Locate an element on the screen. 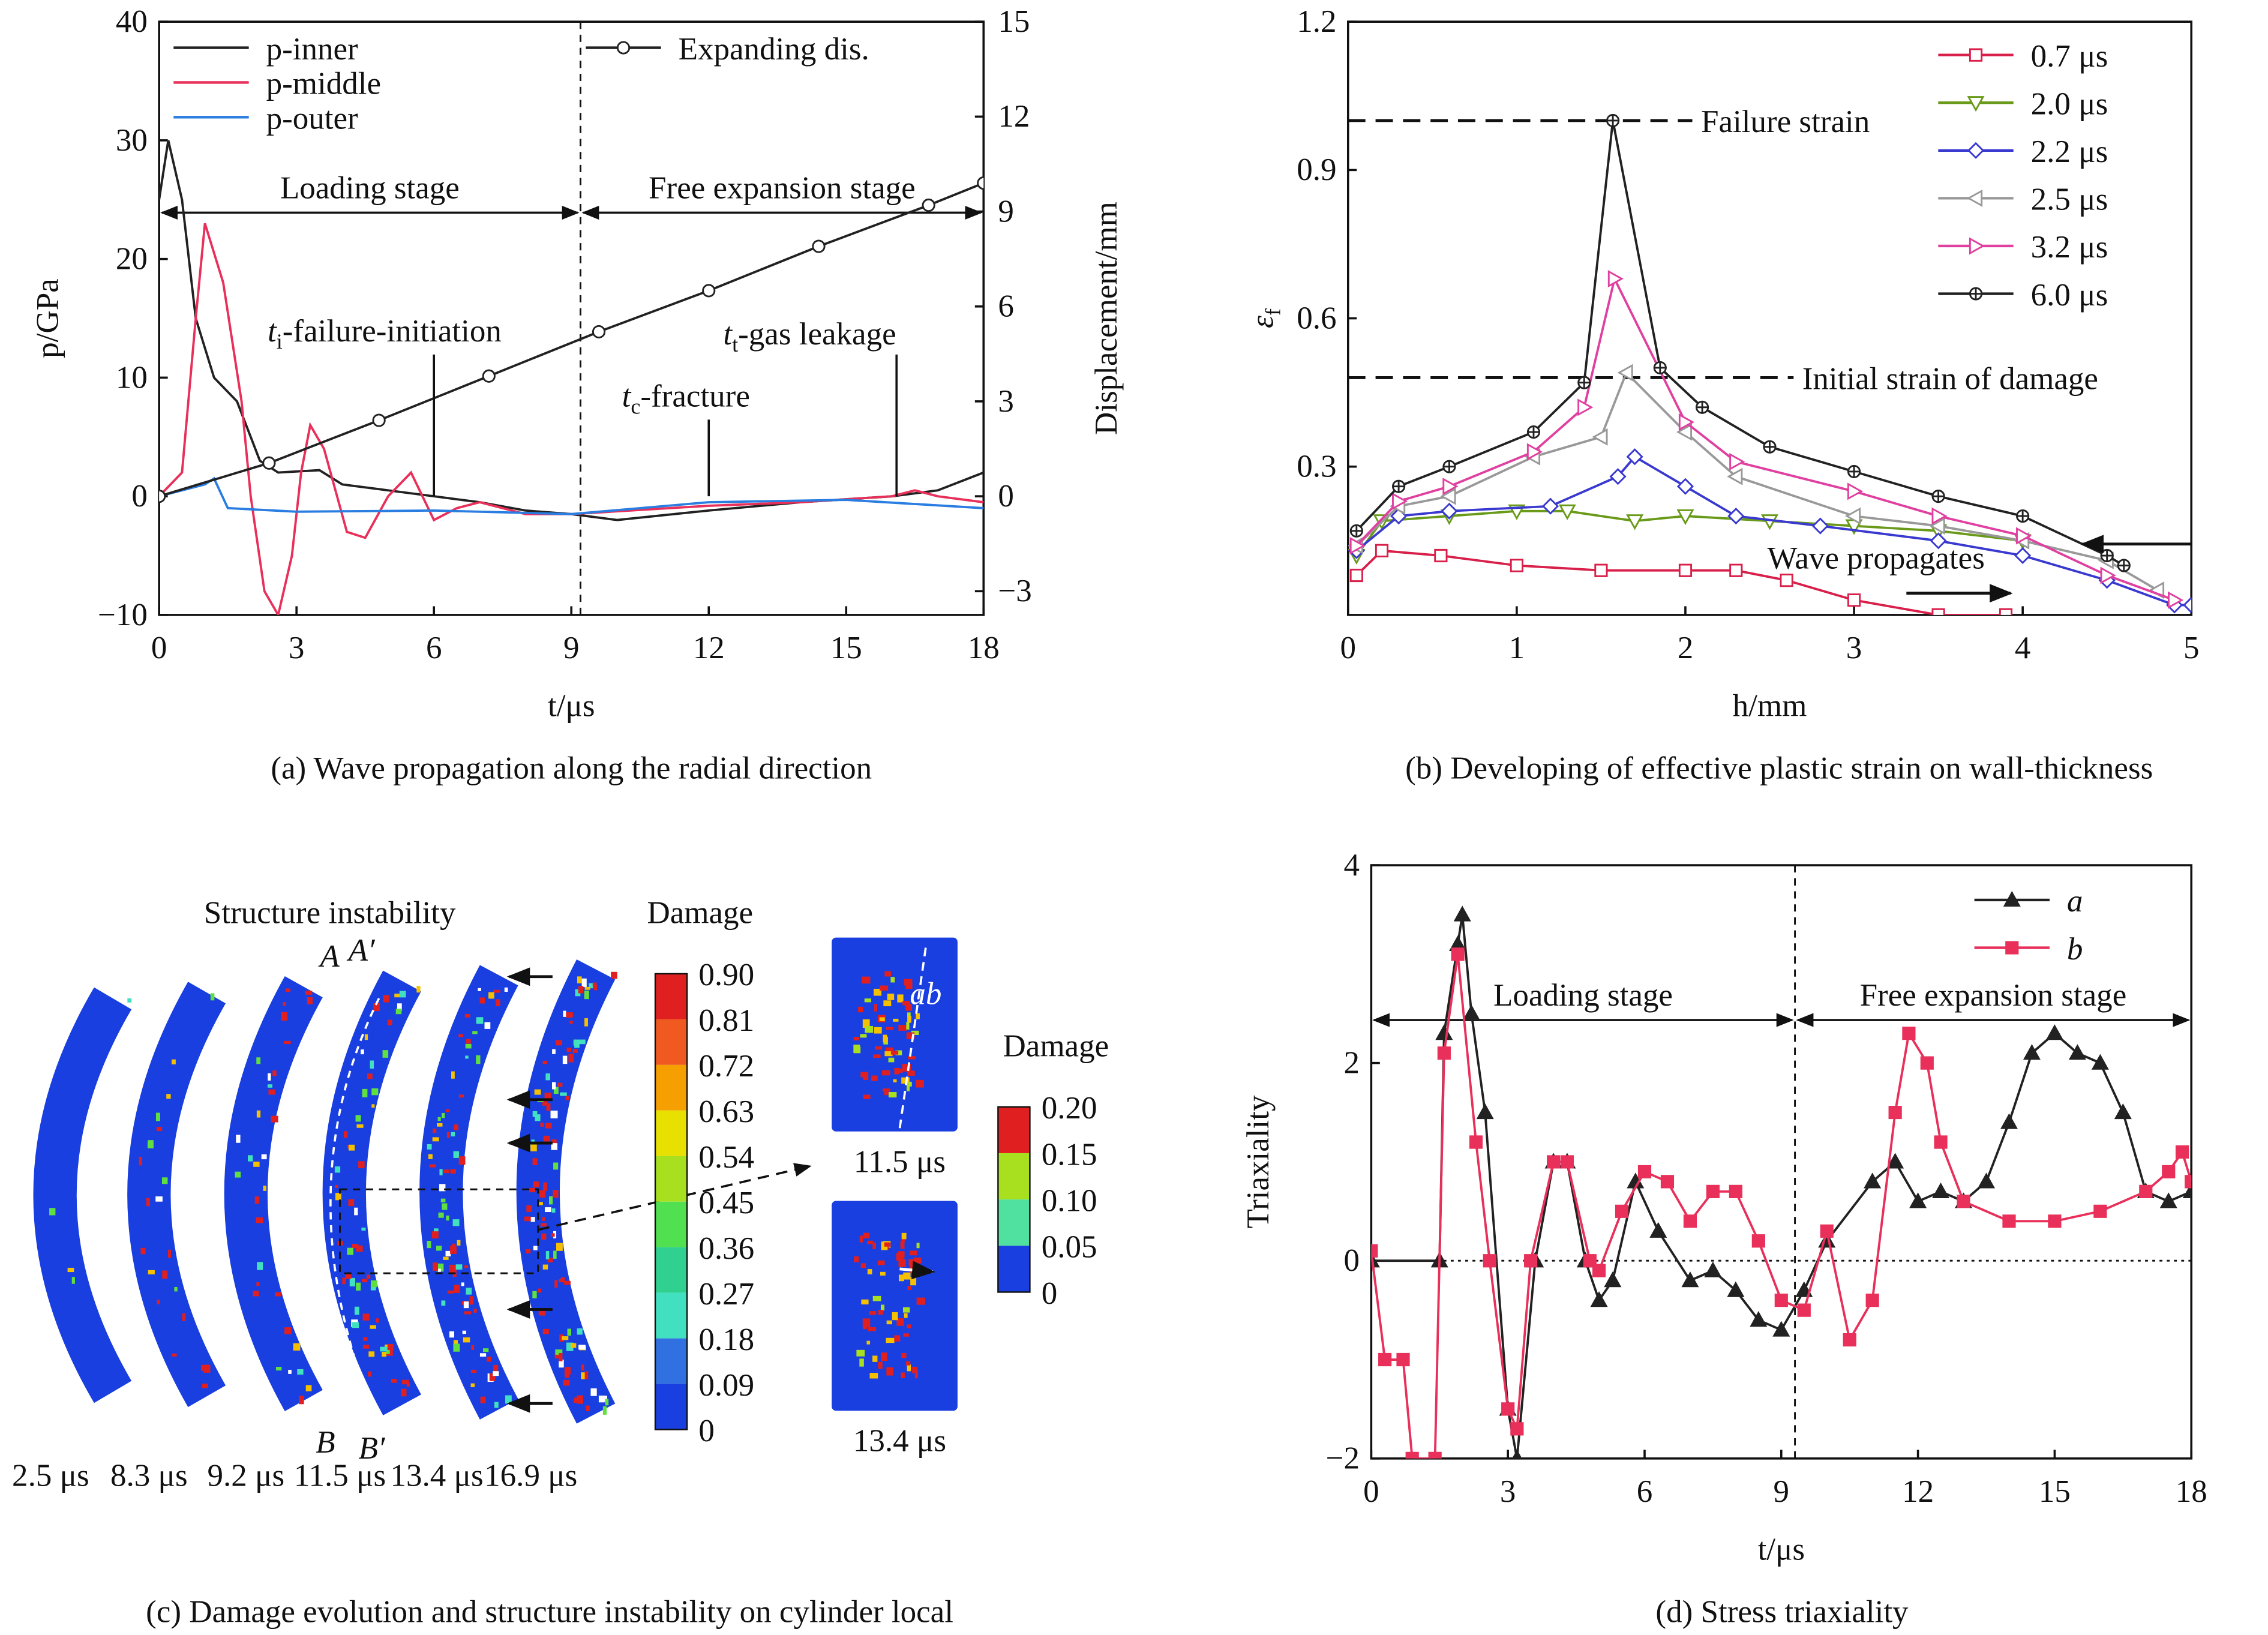  y2-axis-label: Displacement/mm is located at coordinates (1106, 318).